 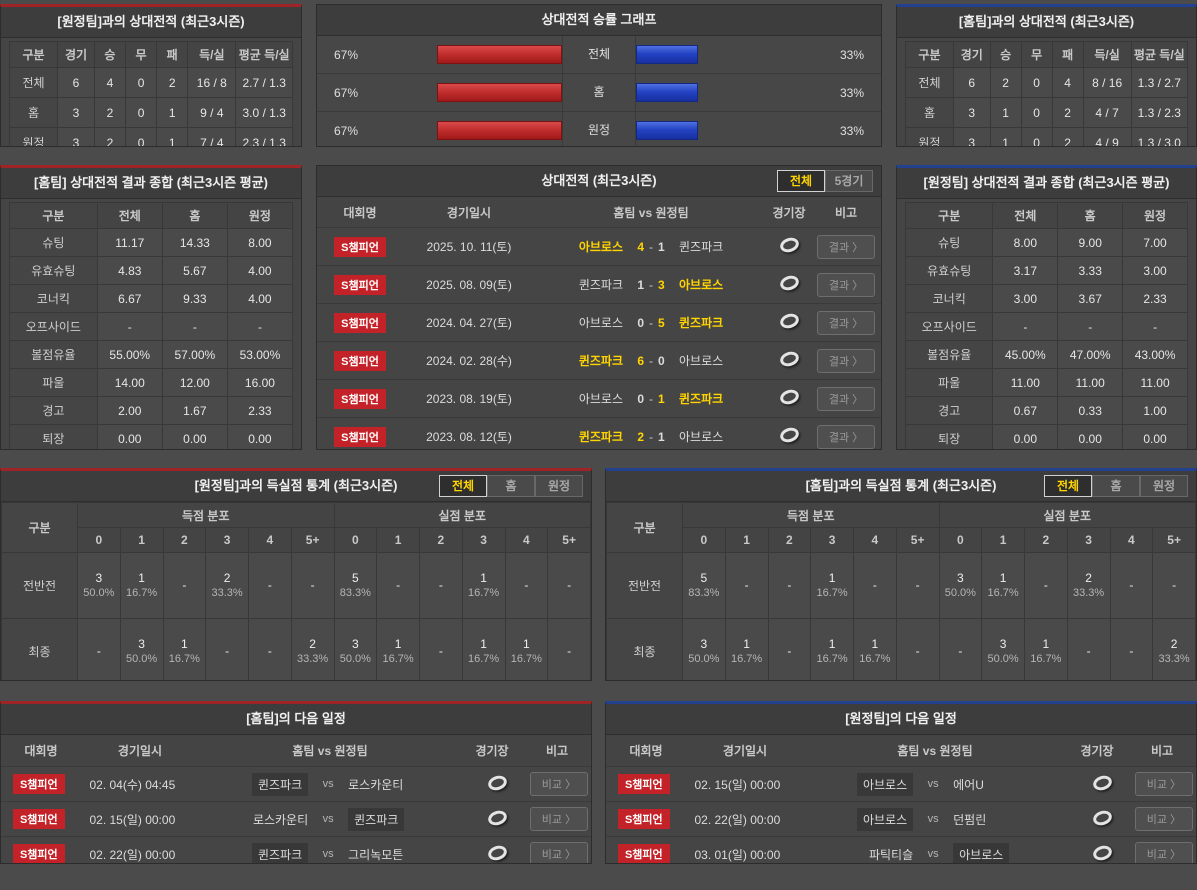 I want to click on h2h-matches-title: 상대전적 (최근3시즌) 전체 5경기, so click(x=599, y=181).